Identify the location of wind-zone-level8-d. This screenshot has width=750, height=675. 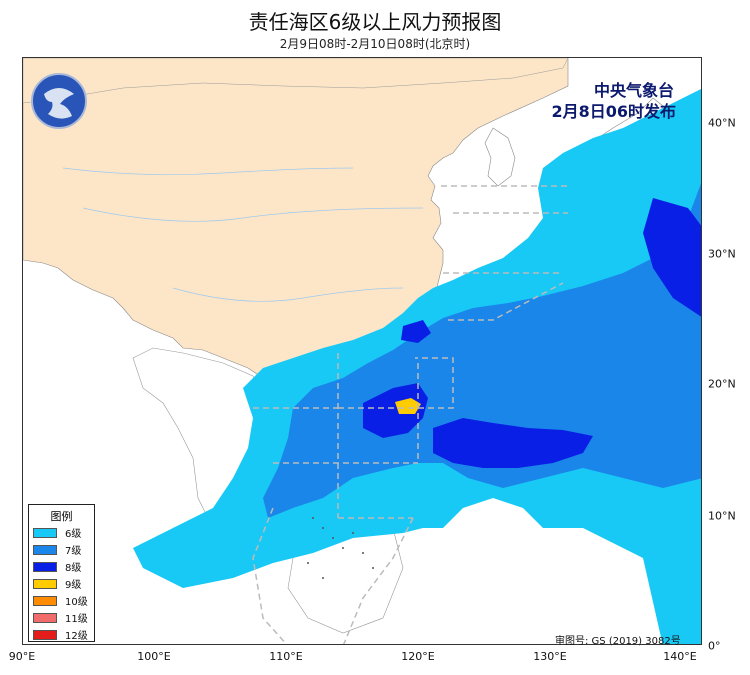
(416, 331).